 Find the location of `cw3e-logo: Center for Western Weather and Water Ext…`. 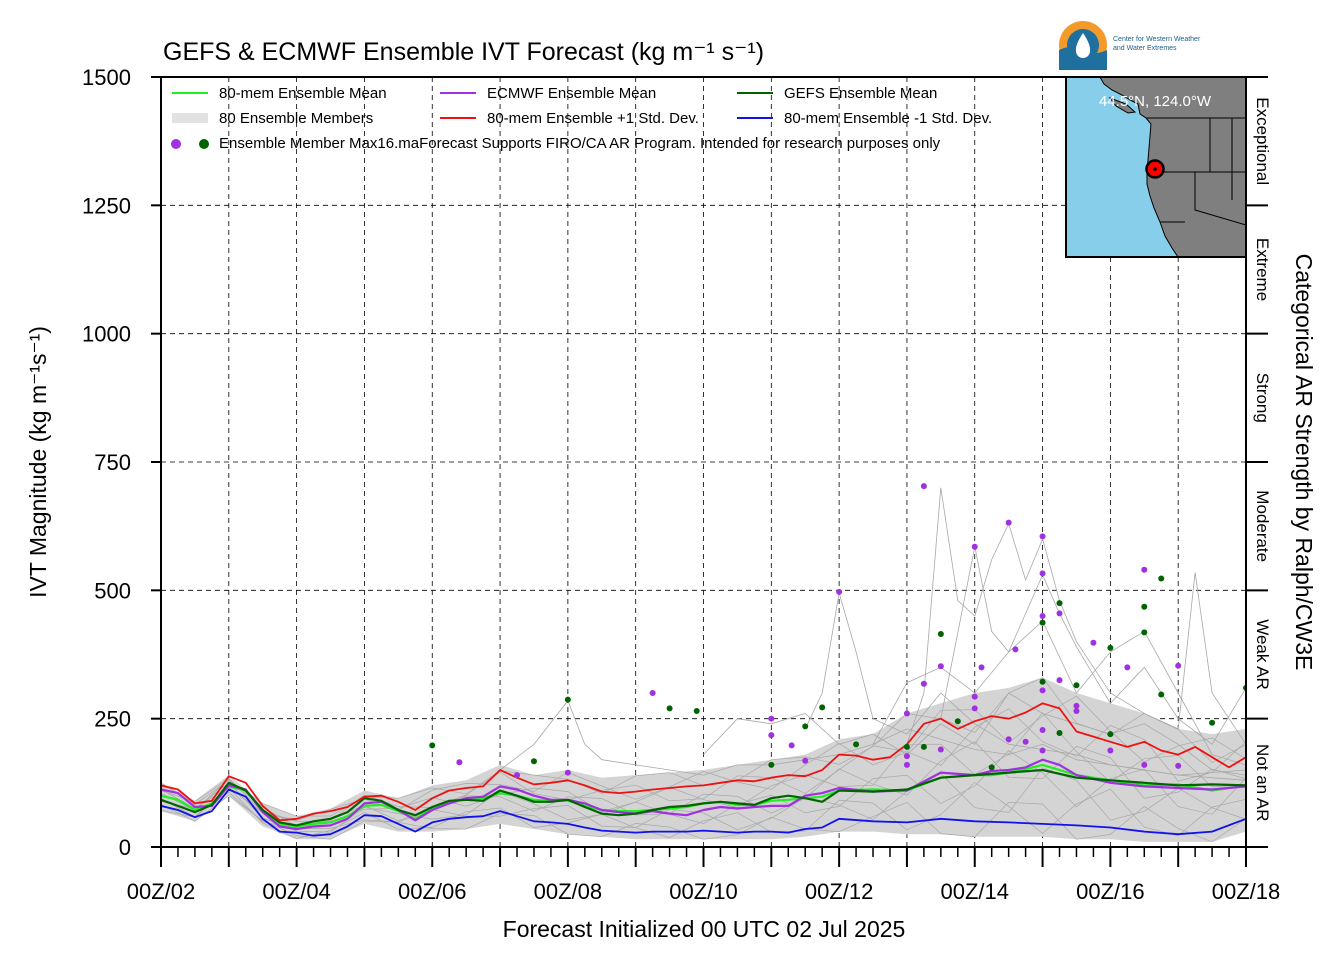

cw3e-logo: Center for Western Weather and Water Ext… is located at coordinates (1130, 45).